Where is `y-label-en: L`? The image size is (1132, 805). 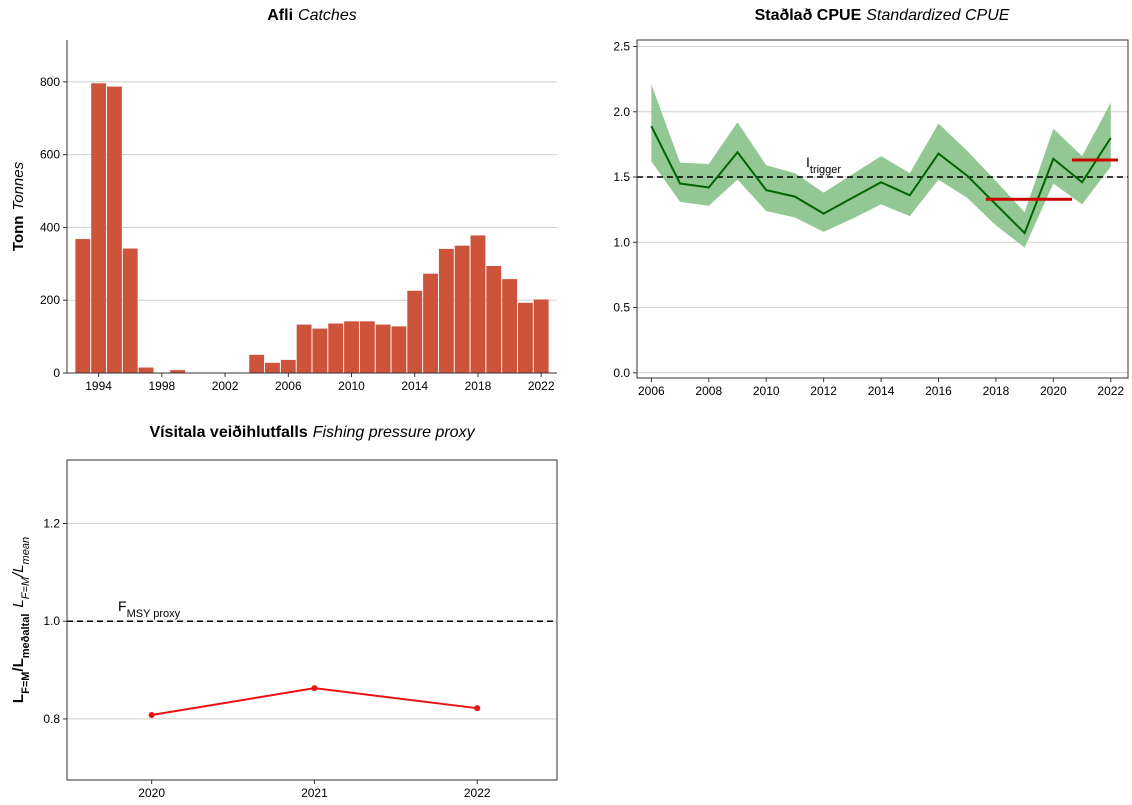
y-label-en: L is located at coordinates (18, 603).